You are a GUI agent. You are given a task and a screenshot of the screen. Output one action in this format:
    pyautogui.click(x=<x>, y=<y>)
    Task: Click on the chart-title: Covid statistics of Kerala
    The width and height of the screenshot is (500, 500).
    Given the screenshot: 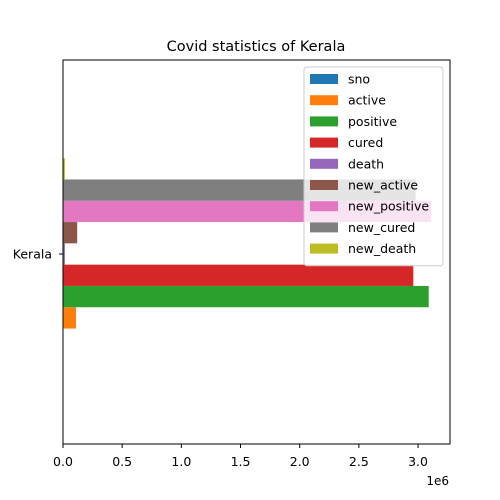 What is the action you would take?
    pyautogui.click(x=256, y=47)
    